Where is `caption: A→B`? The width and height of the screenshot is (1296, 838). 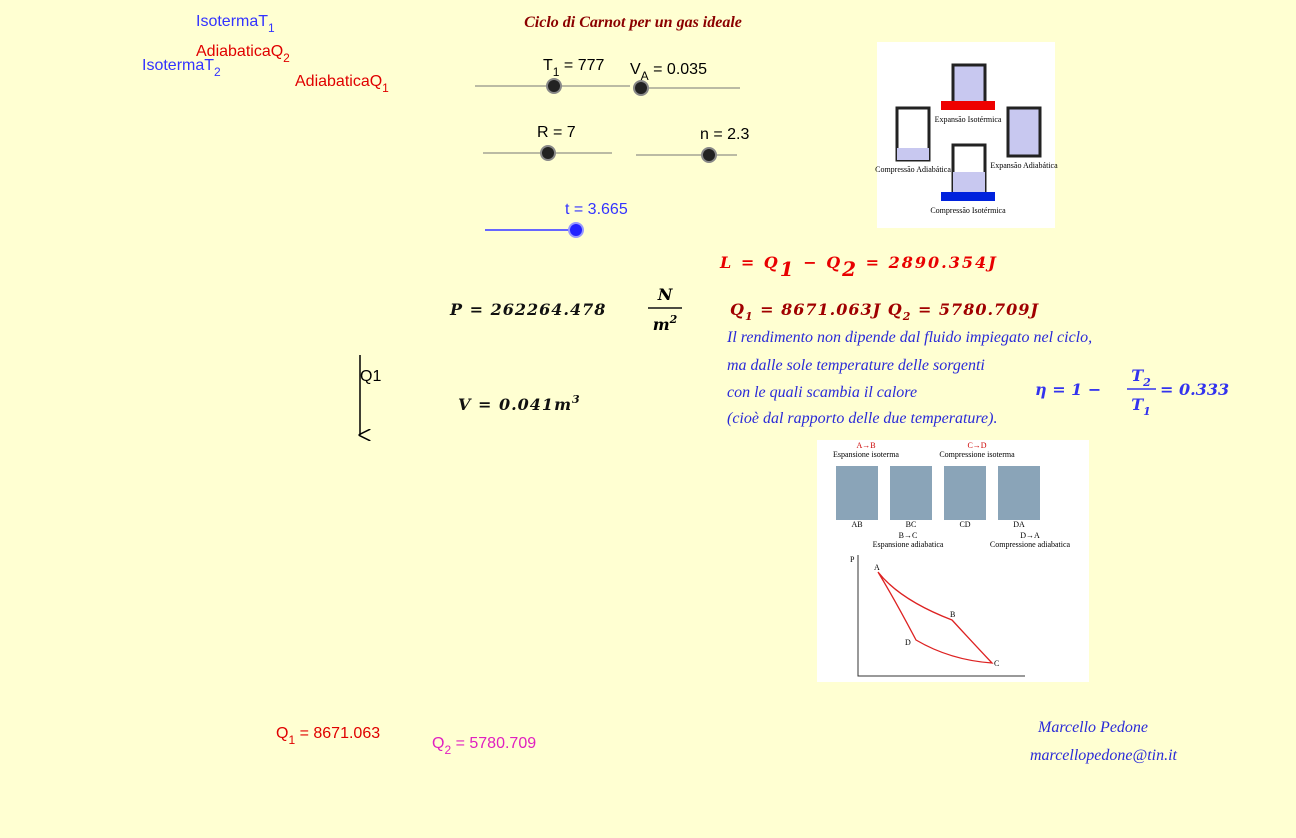
caption: A→B is located at coordinates (865, 445).